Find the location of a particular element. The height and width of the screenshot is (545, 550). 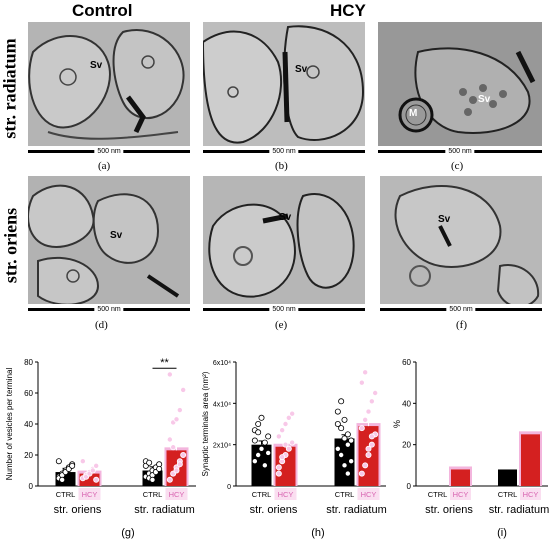

micrograph-a: Sv 500 nm is located at coordinates (109, 90).